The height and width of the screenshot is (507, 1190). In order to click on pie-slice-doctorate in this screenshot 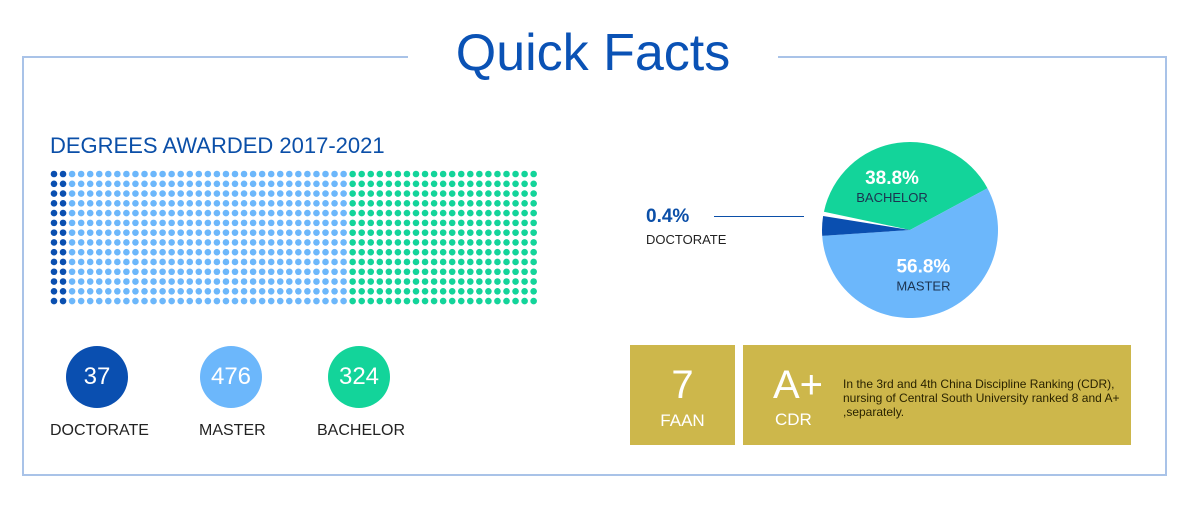, I will do `click(866, 225)`.